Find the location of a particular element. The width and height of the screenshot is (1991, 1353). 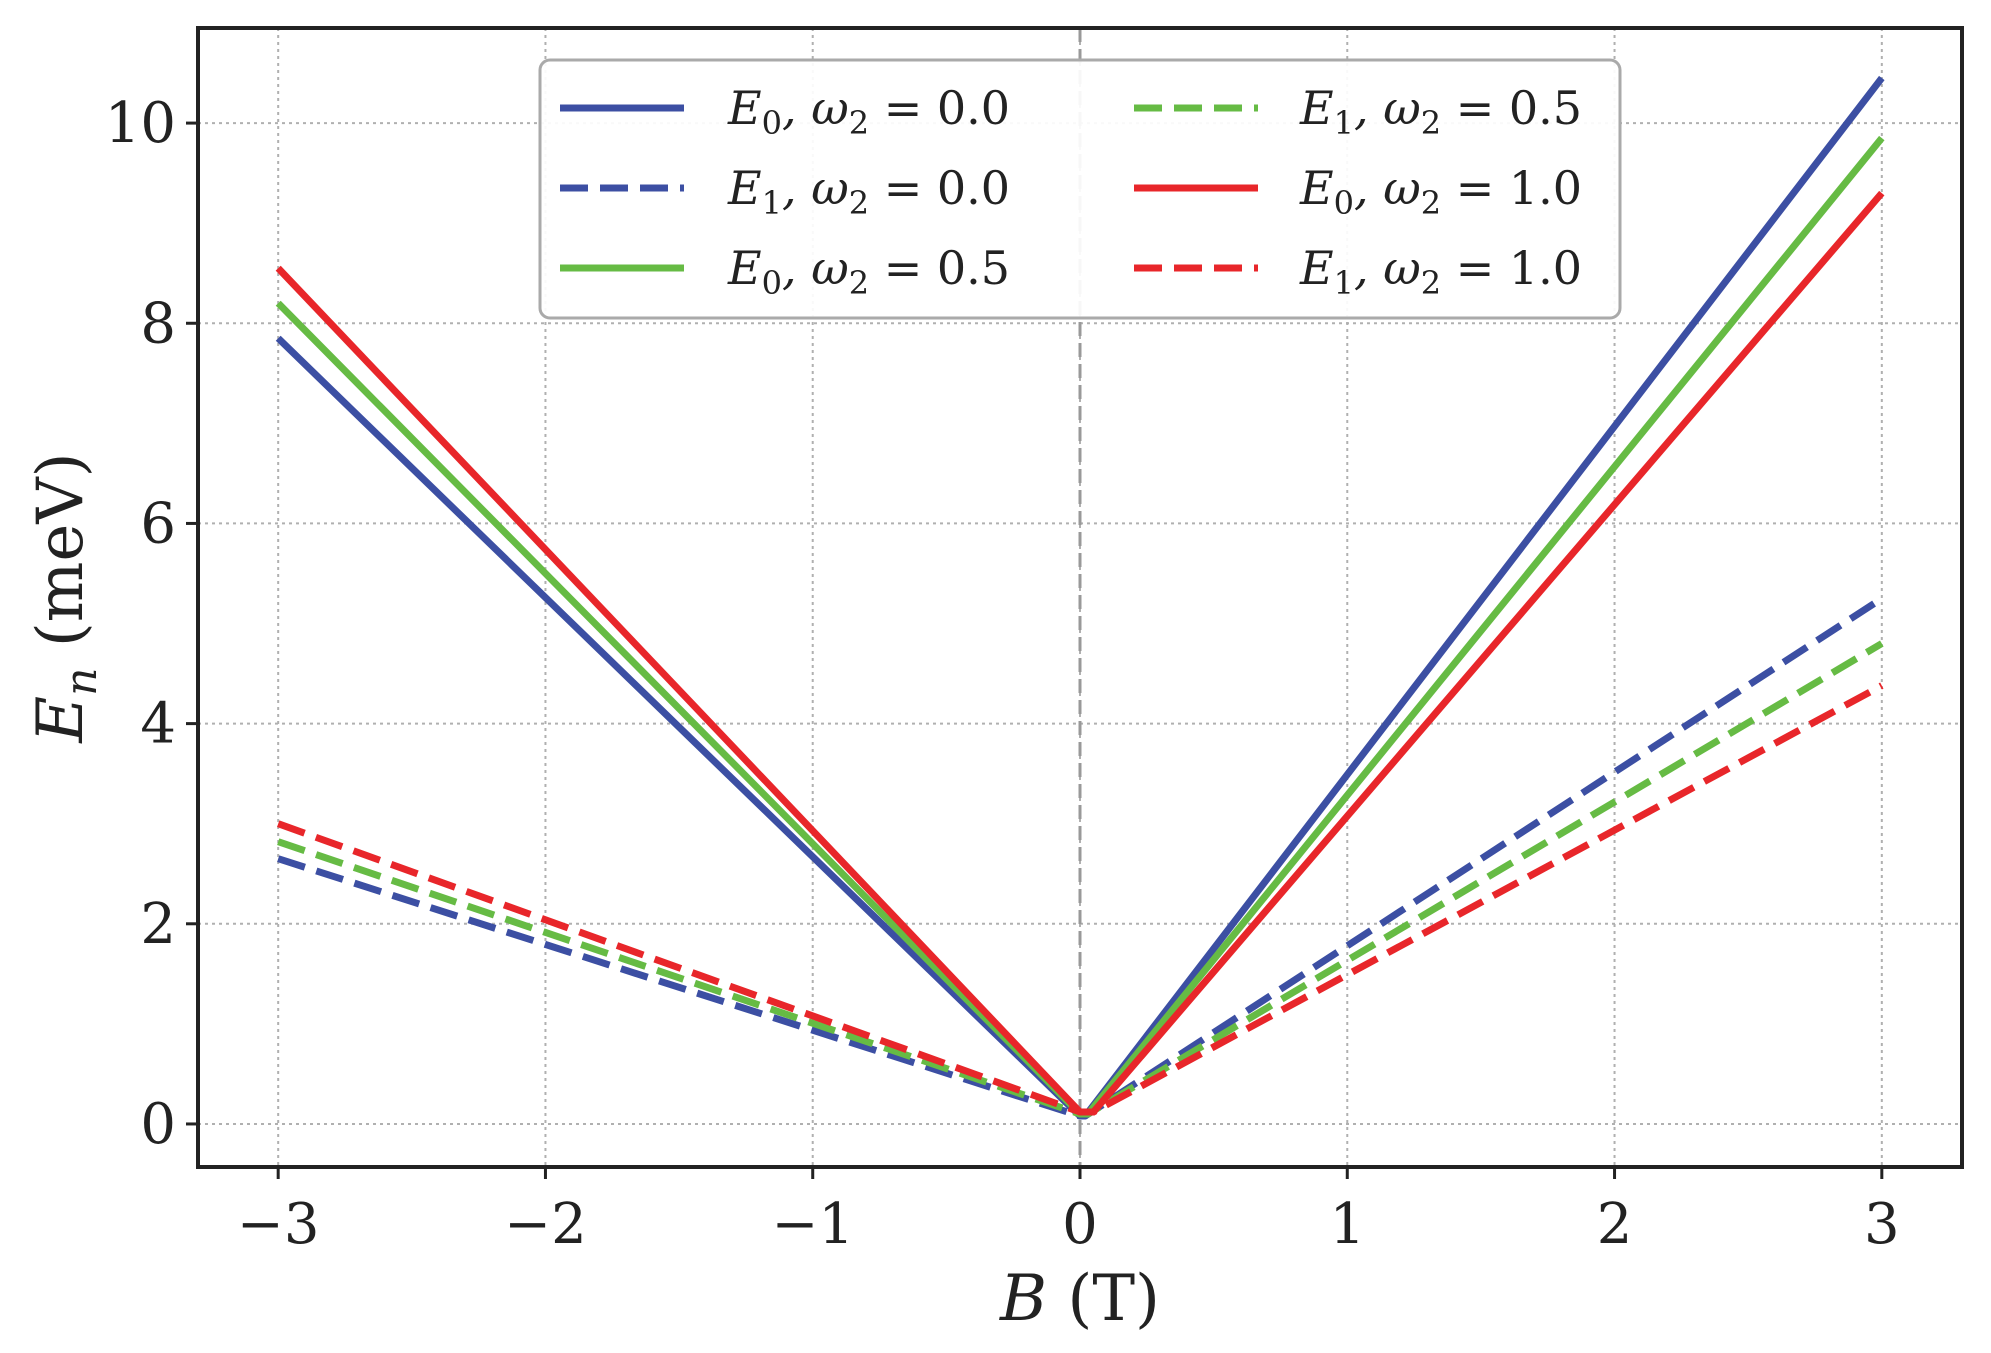

x-tick-label: −1 is located at coordinates (812, 1224).